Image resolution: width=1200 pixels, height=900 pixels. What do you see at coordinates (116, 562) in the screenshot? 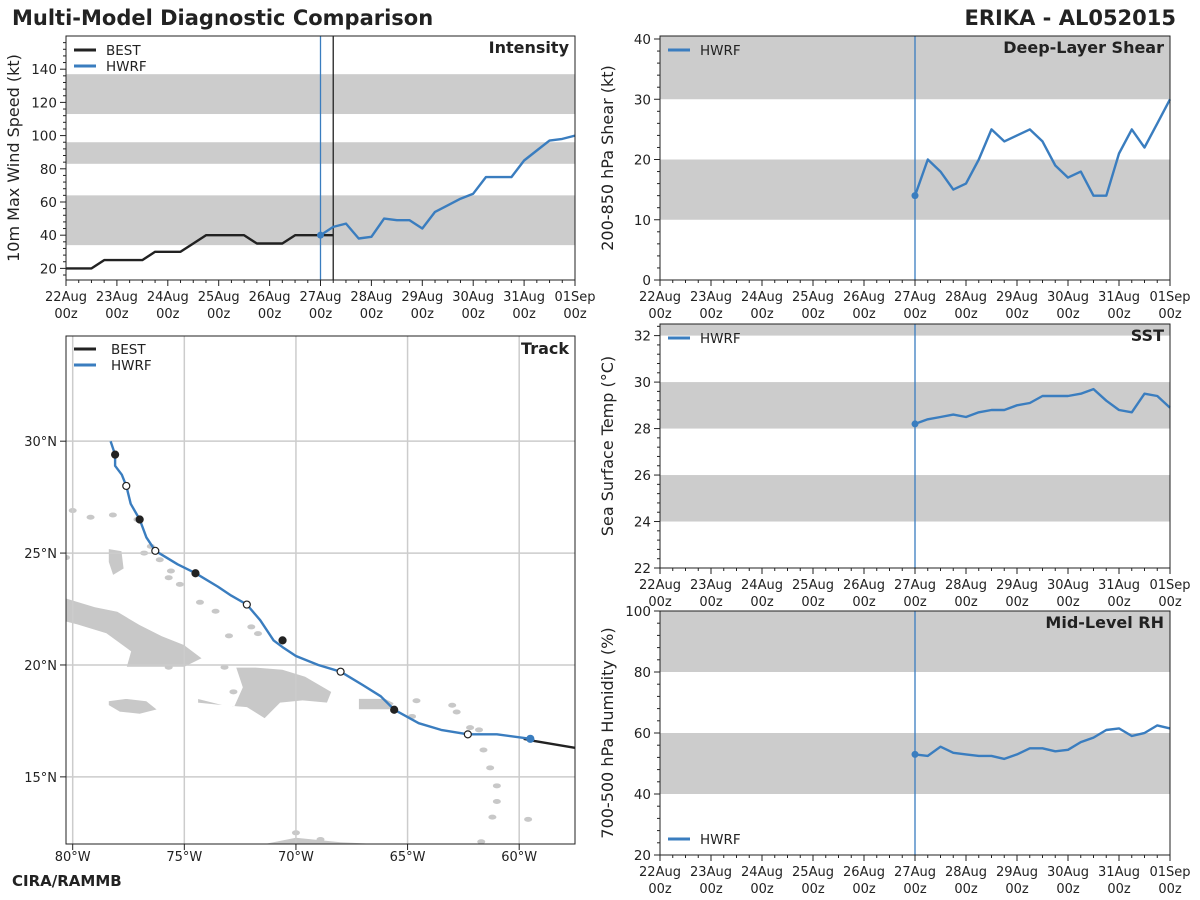
I see `land-andros` at bounding box center [116, 562].